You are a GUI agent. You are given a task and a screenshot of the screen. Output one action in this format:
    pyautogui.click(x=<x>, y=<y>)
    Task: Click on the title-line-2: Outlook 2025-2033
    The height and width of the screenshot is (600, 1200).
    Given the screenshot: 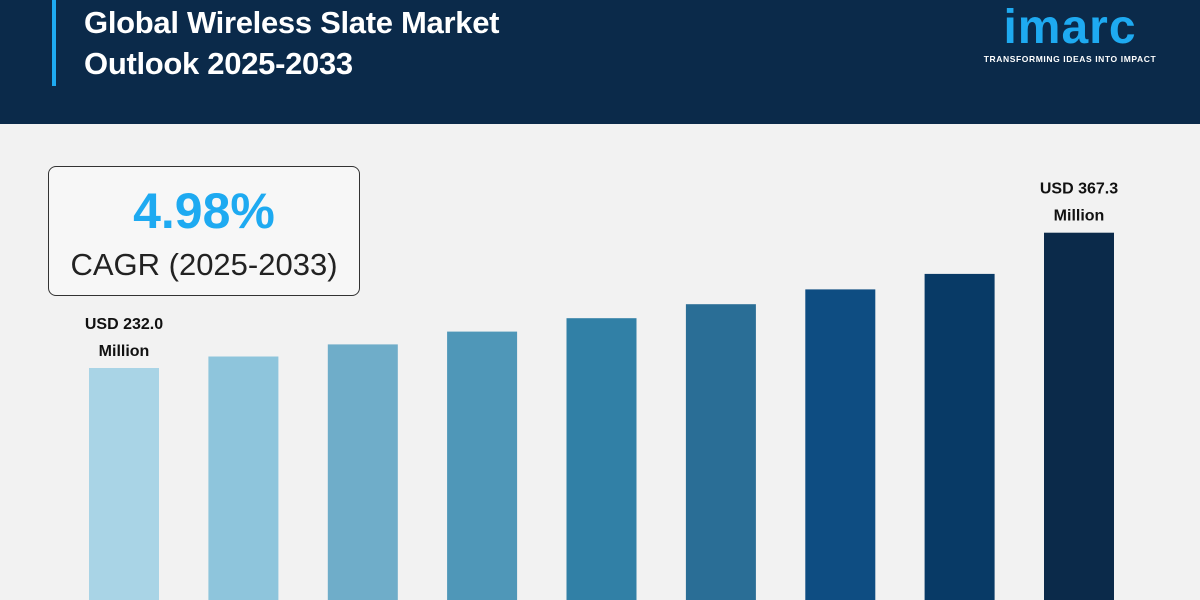 What is the action you would take?
    pyautogui.click(x=218, y=63)
    